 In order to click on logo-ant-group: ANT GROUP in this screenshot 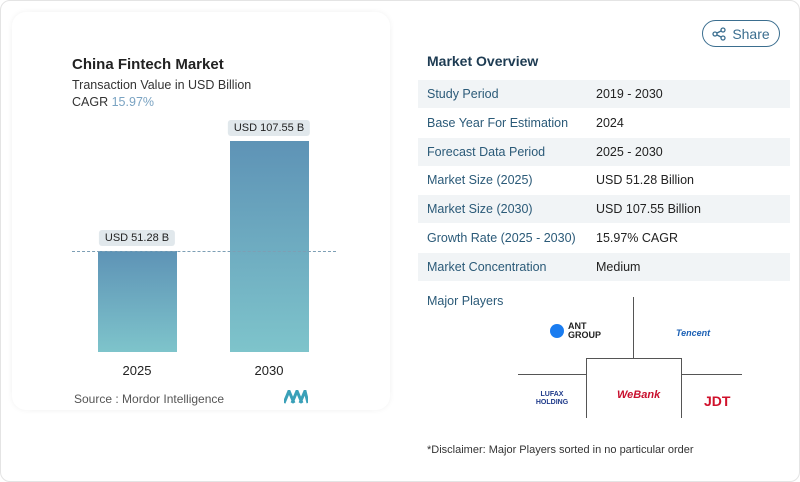, I will do `click(575, 331)`.